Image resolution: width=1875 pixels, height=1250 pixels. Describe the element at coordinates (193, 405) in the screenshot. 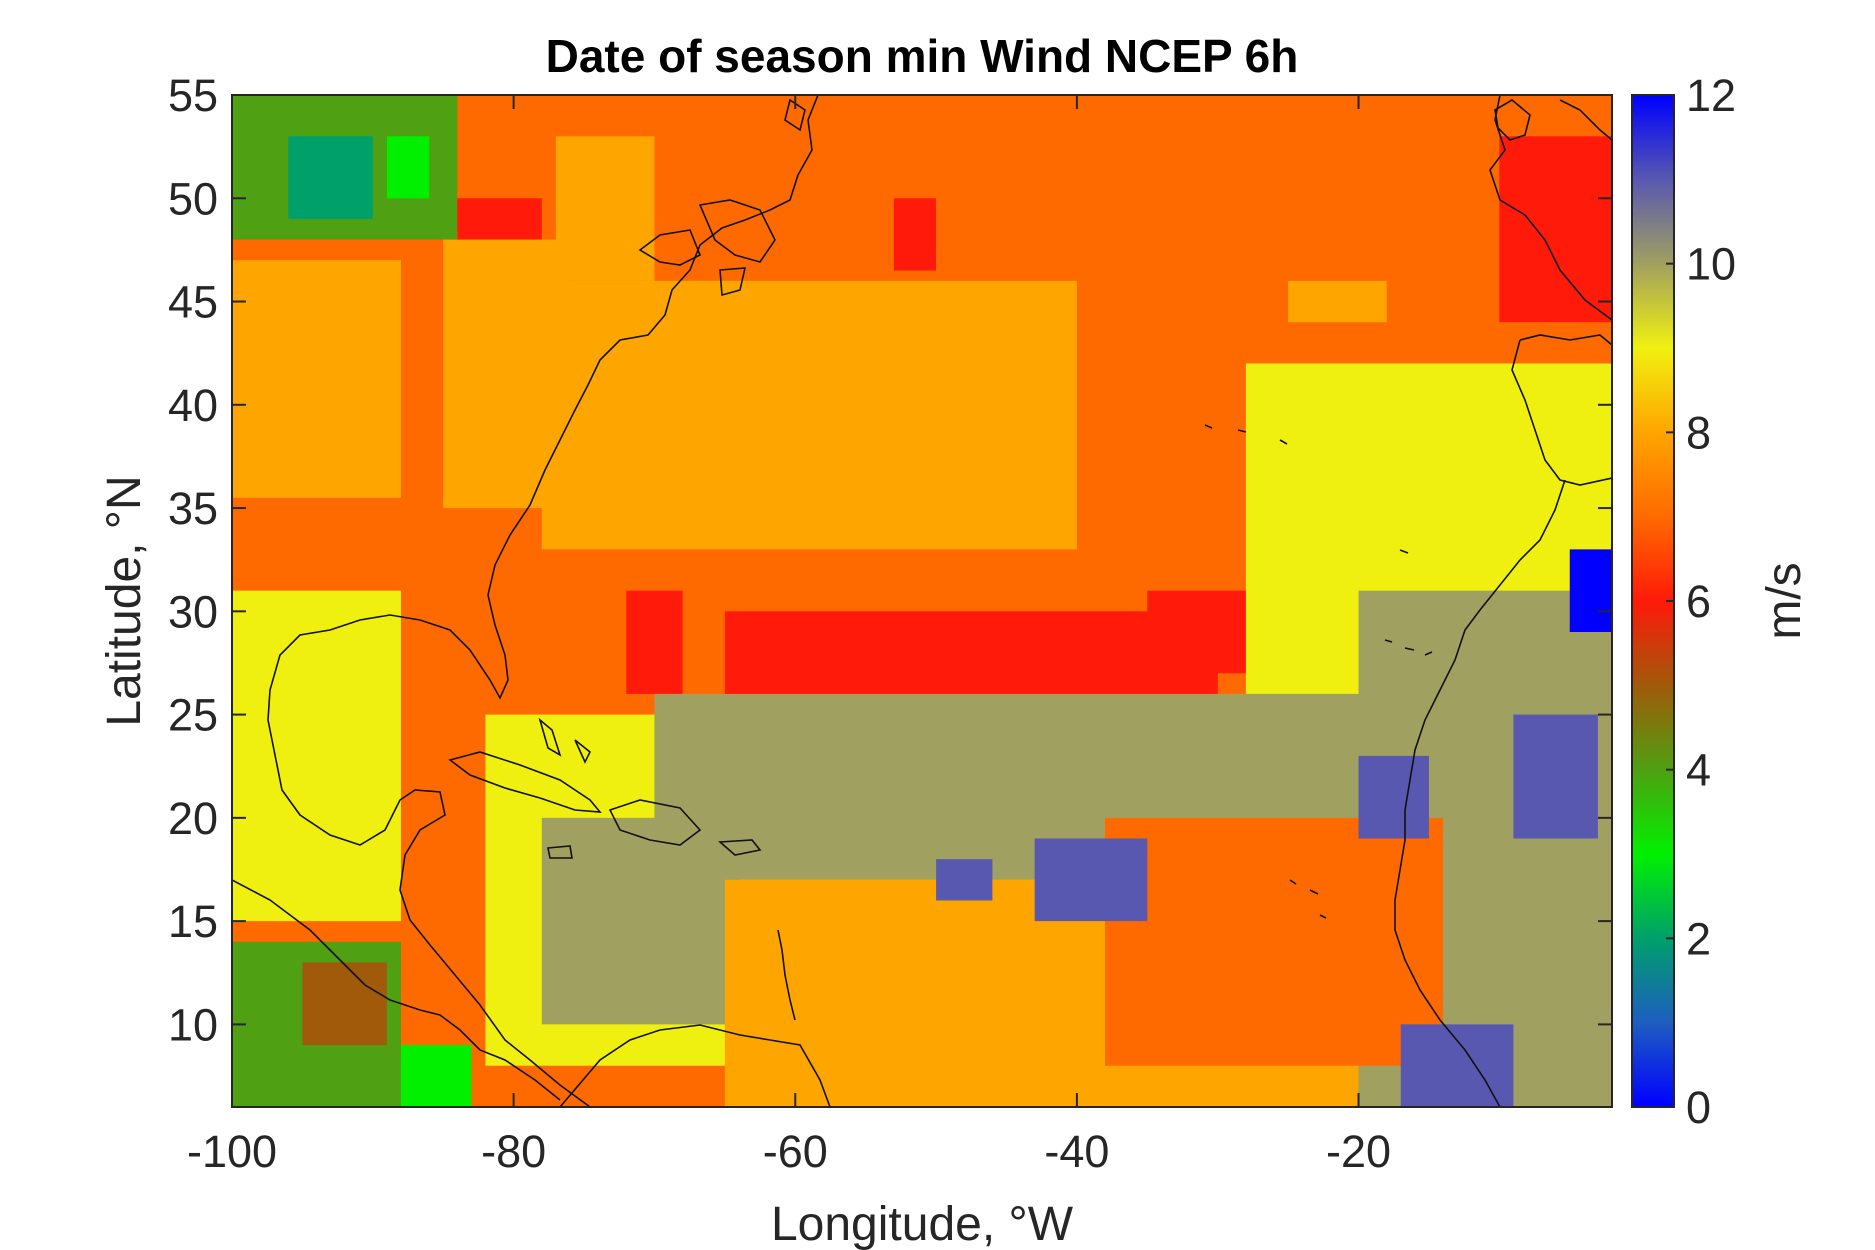

I see `y-tick-label: 40` at that location.